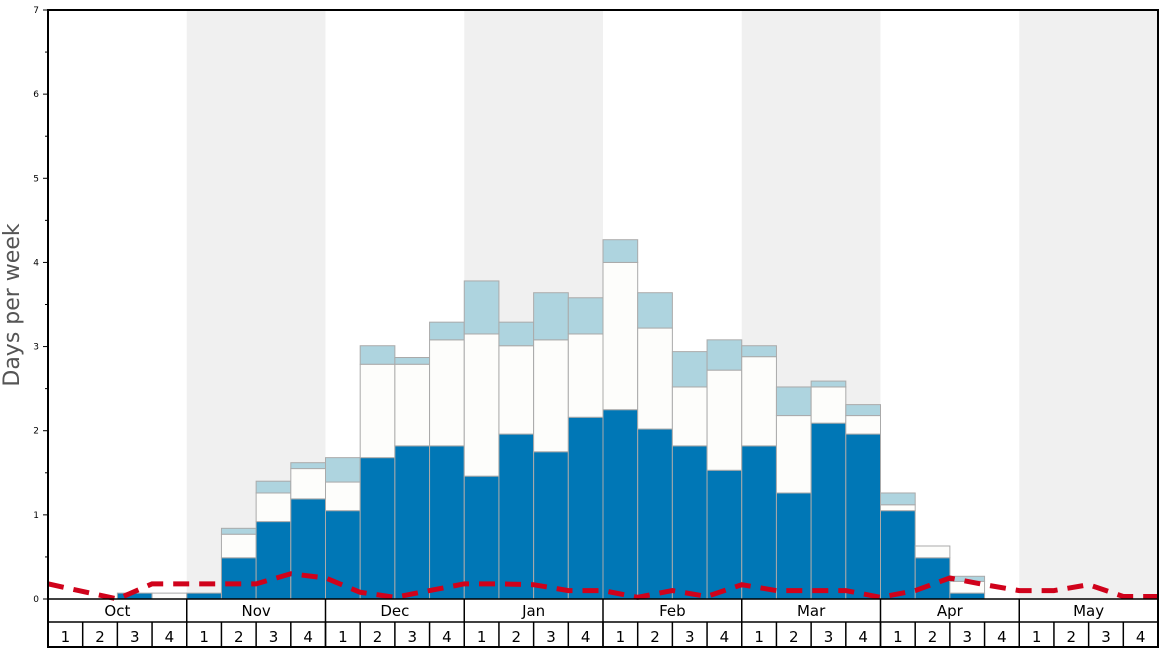  I want to click on month-label-mar: Mar, so click(811, 611).